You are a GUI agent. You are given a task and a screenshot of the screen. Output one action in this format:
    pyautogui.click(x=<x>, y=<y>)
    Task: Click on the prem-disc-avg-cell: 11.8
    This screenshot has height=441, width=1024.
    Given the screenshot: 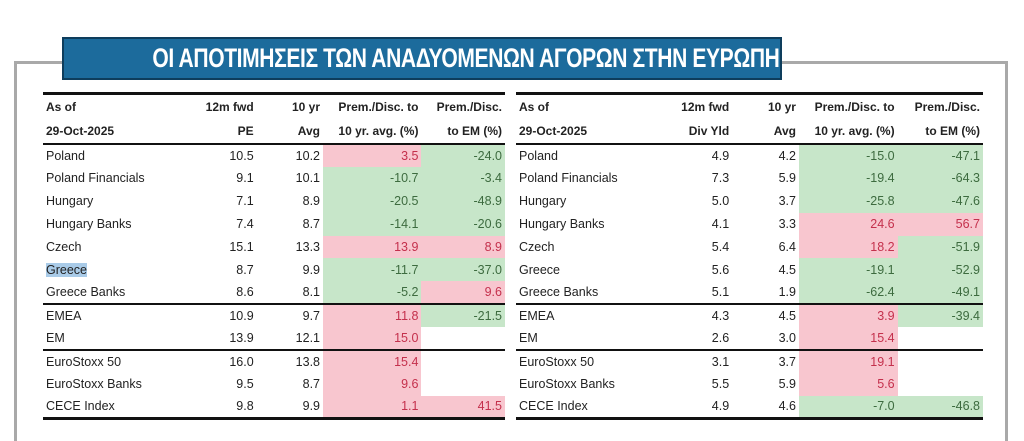 What is the action you would take?
    pyautogui.click(x=372, y=315)
    